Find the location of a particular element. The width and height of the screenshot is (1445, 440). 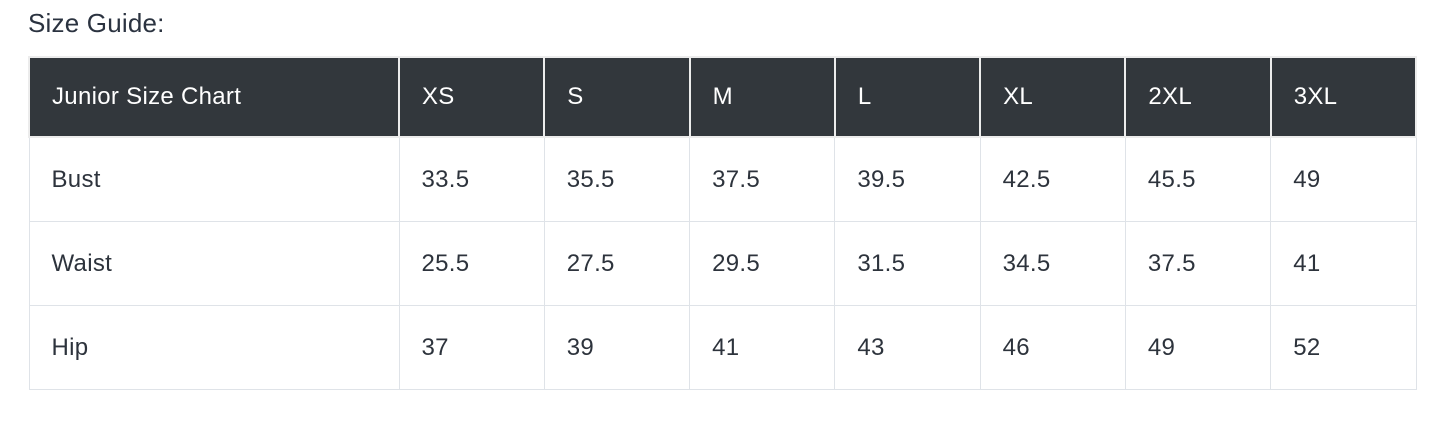

table-cell: 37 is located at coordinates (471, 347).